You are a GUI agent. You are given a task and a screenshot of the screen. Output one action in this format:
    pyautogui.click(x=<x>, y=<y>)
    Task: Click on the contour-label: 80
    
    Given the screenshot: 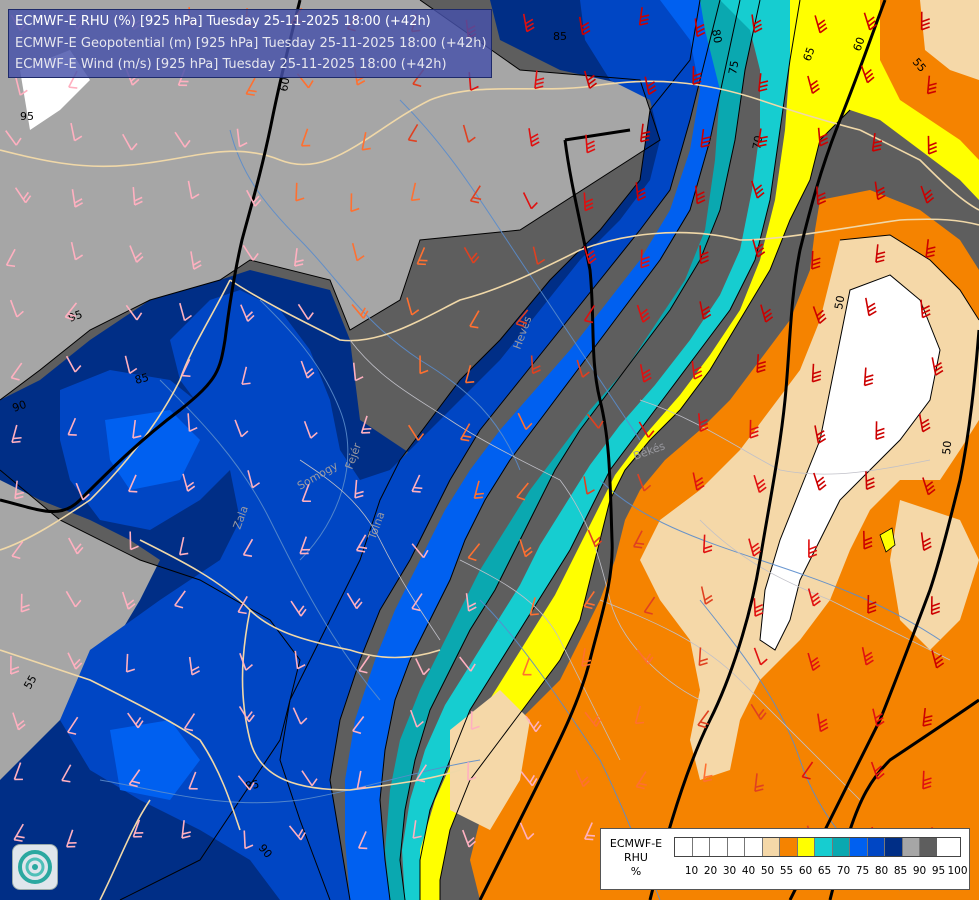 What is the action you would take?
    pyautogui.click(x=716, y=36)
    